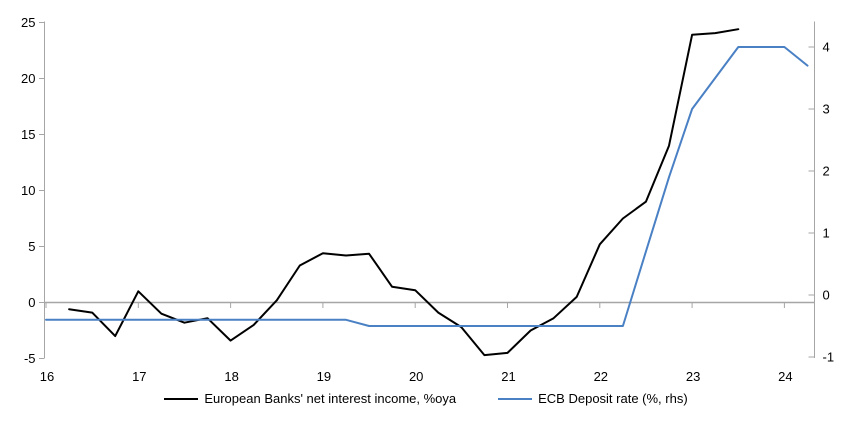  I want to click on y-axis-left-tick-label: 25, so click(28, 22).